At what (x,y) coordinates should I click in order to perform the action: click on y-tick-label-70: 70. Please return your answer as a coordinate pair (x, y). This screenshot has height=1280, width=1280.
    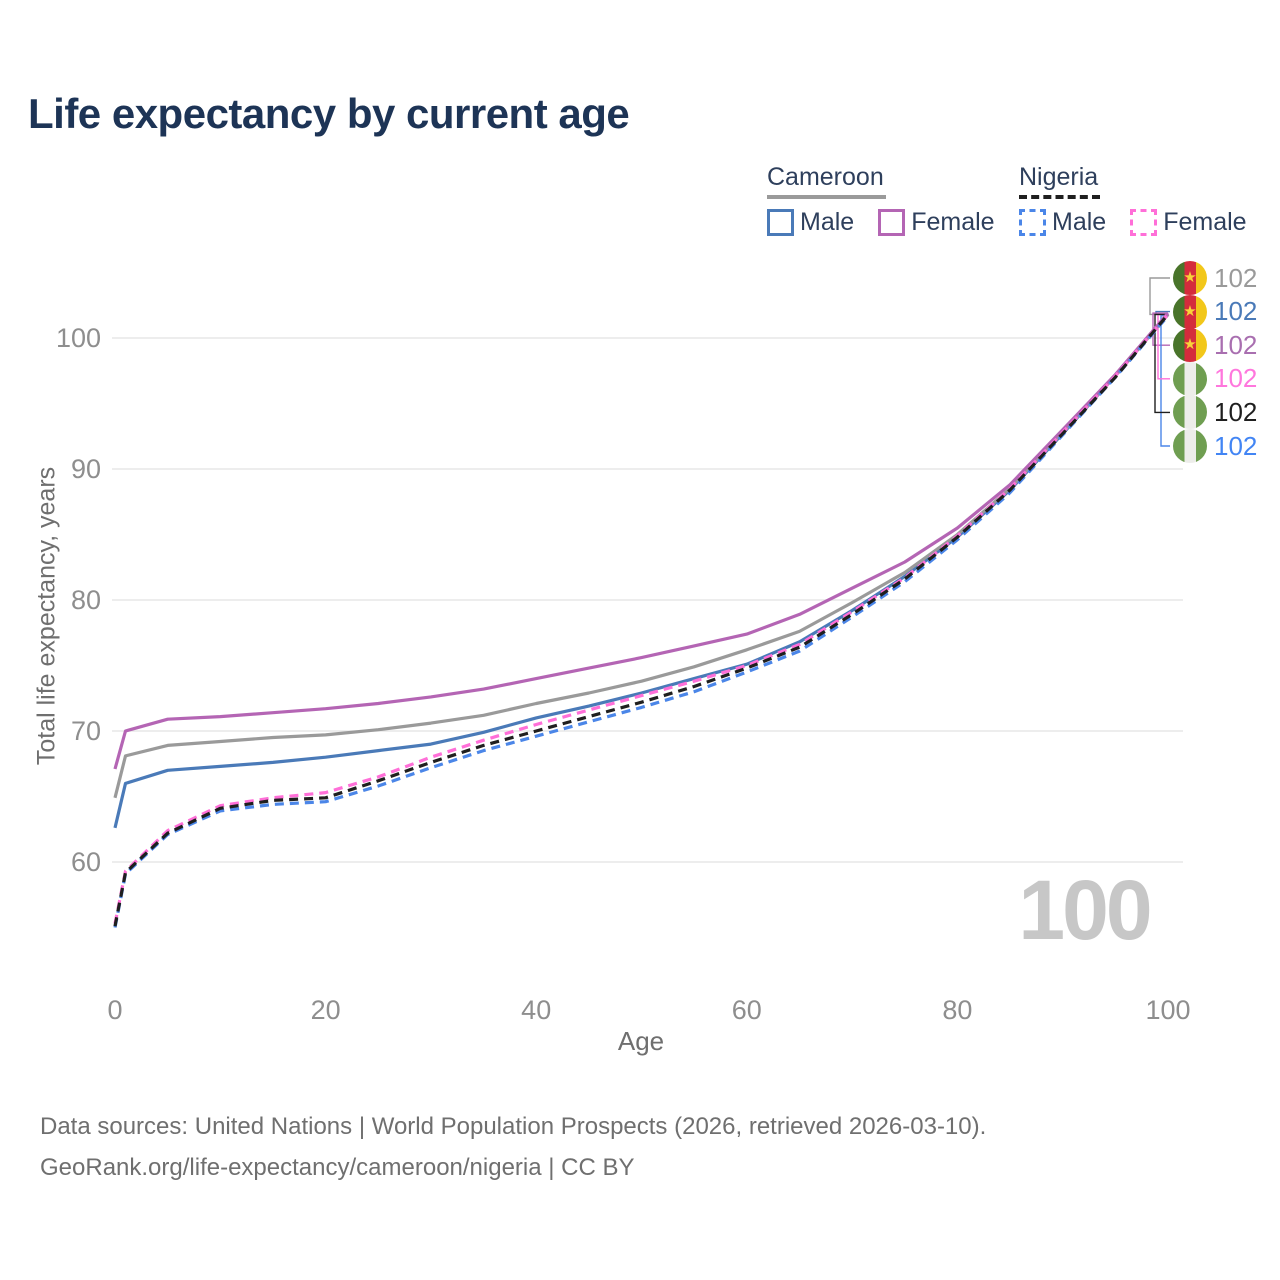
    Looking at the image, I should click on (86, 731).